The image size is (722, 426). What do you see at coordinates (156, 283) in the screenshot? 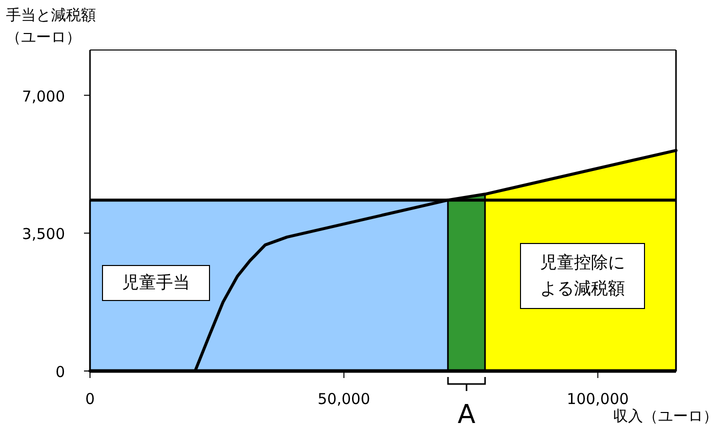
I see `label: 児童手当` at bounding box center [156, 283].